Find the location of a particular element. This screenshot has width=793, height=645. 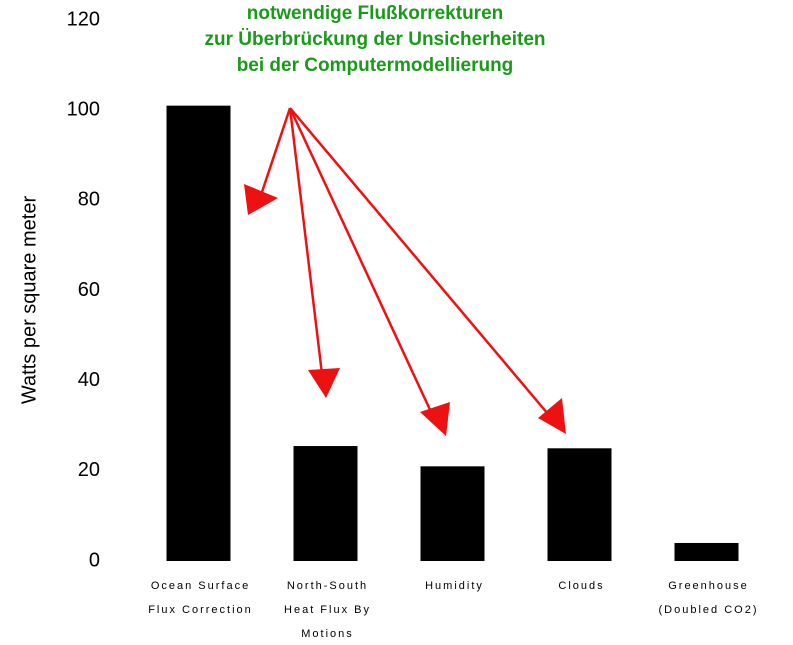

x-tick-label: Heat Flux By is located at coordinates (327, 610).